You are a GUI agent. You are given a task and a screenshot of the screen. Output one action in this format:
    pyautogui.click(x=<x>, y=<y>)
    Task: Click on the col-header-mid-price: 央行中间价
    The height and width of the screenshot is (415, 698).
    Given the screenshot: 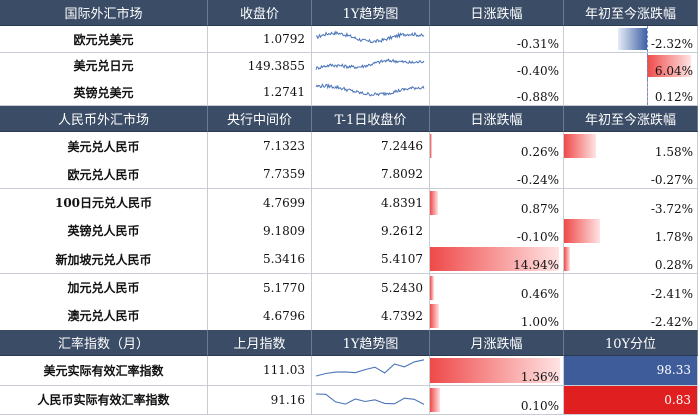 What is the action you would take?
    pyautogui.click(x=260, y=119)
    